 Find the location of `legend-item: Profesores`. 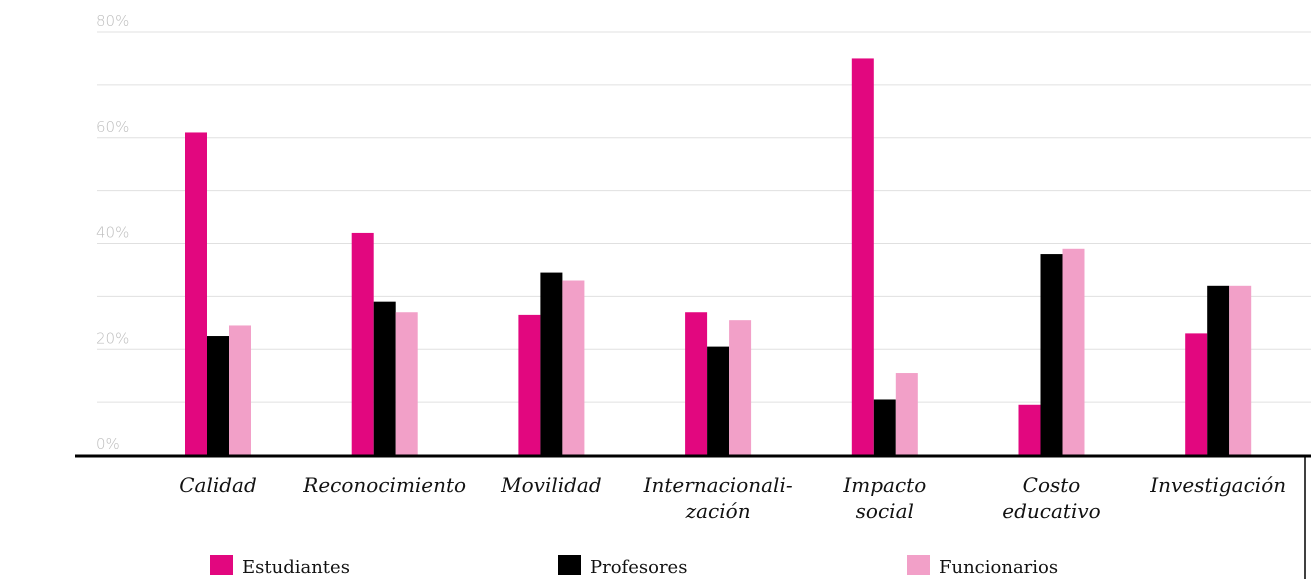

legend-item: Profesores is located at coordinates (622, 566).